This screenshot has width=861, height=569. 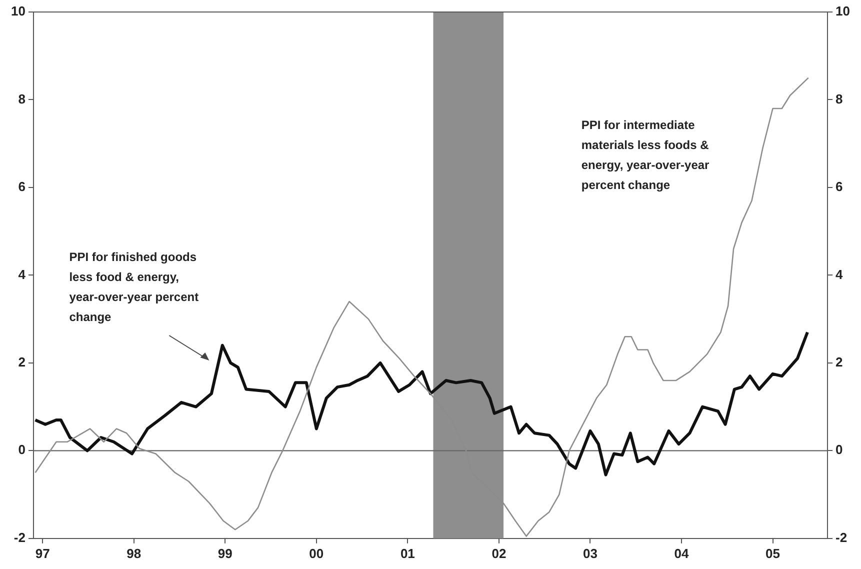 What do you see at coordinates (22, 98) in the screenshot?
I see `y-tick-label: 8` at bounding box center [22, 98].